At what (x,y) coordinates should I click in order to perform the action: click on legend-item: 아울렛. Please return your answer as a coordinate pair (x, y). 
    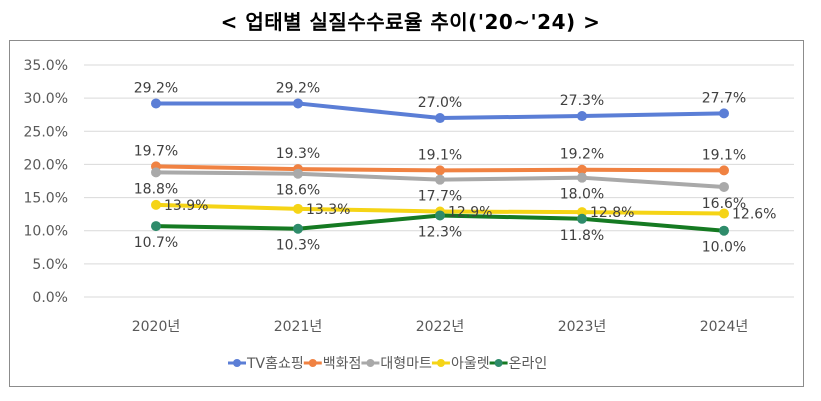
    Looking at the image, I should click on (460, 364).